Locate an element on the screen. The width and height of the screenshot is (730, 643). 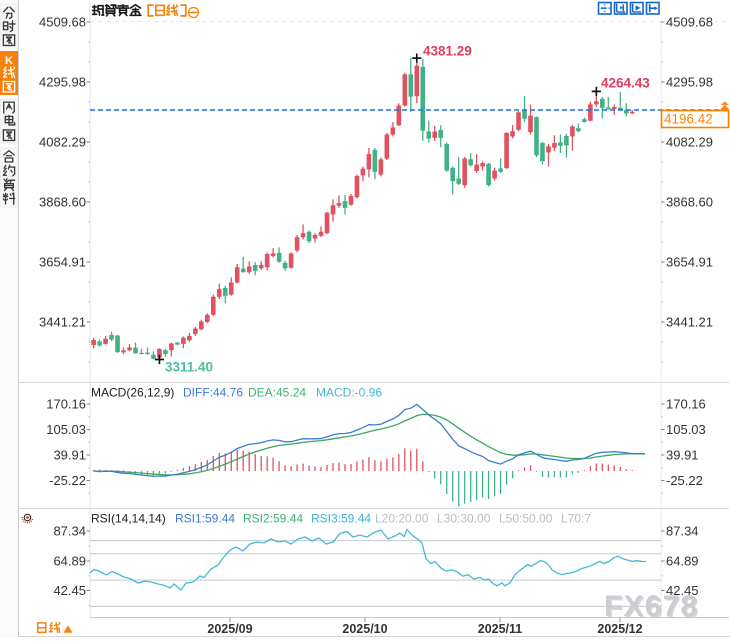
svg-text: 3311.40 is located at coordinates (189, 367).